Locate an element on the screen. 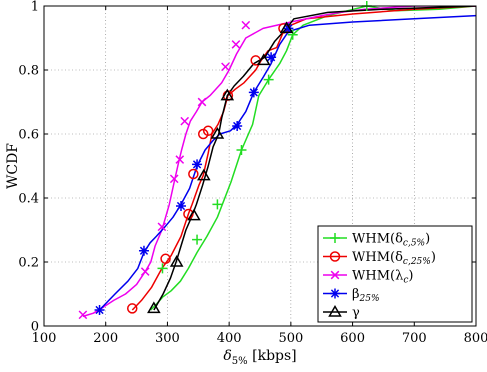 This screenshot has width=487, height=372. y-tick-label: 0.6 is located at coordinates (28, 135).